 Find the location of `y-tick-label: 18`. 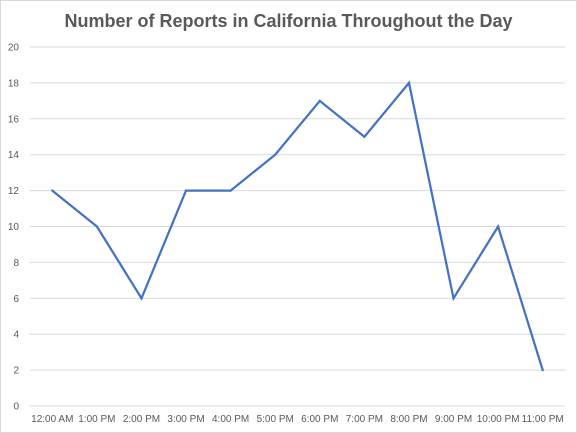

y-tick-label: 18 is located at coordinates (14, 83).